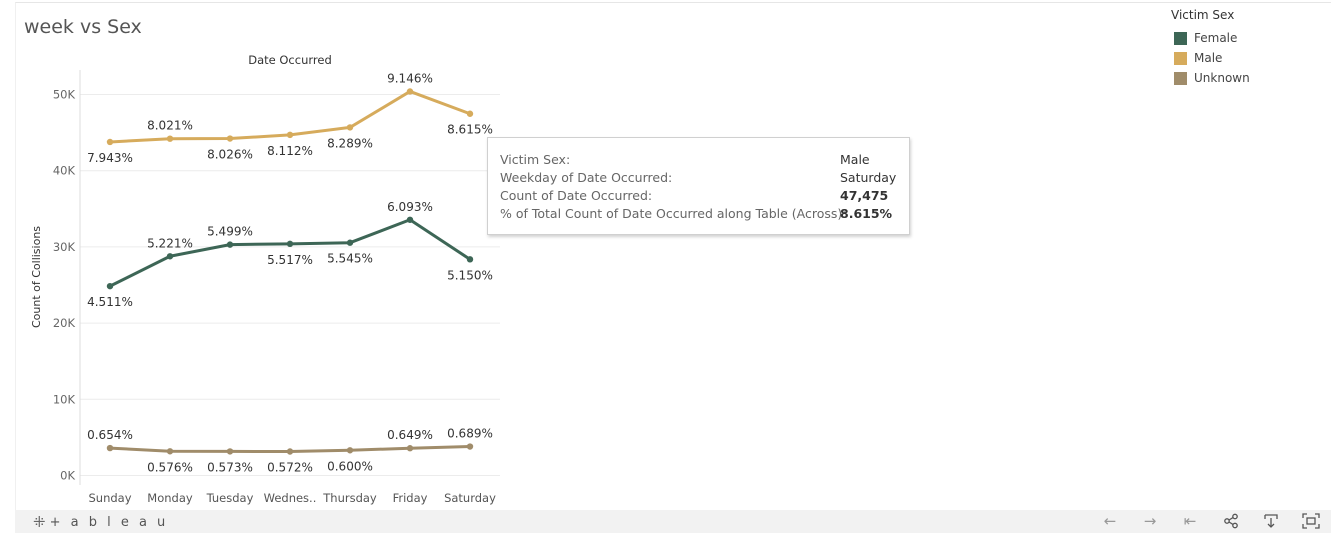 The image size is (1331, 533). I want to click on y-tick-label: 20K, so click(64, 323).